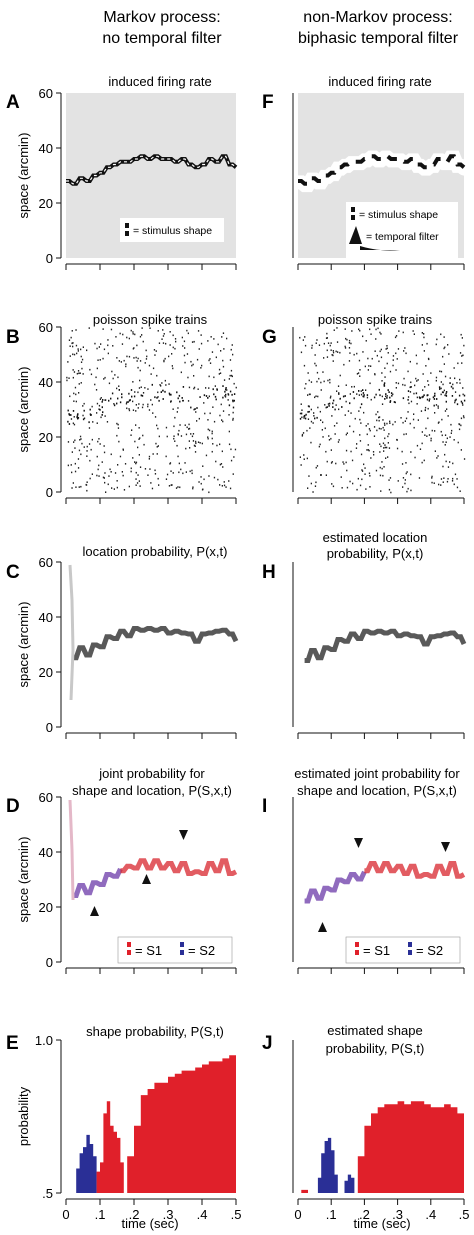 The width and height of the screenshot is (474, 1235). Describe the element at coordinates (378, 38) in the screenshot. I see `col2-title-line2: biphasic temporal filter` at that location.